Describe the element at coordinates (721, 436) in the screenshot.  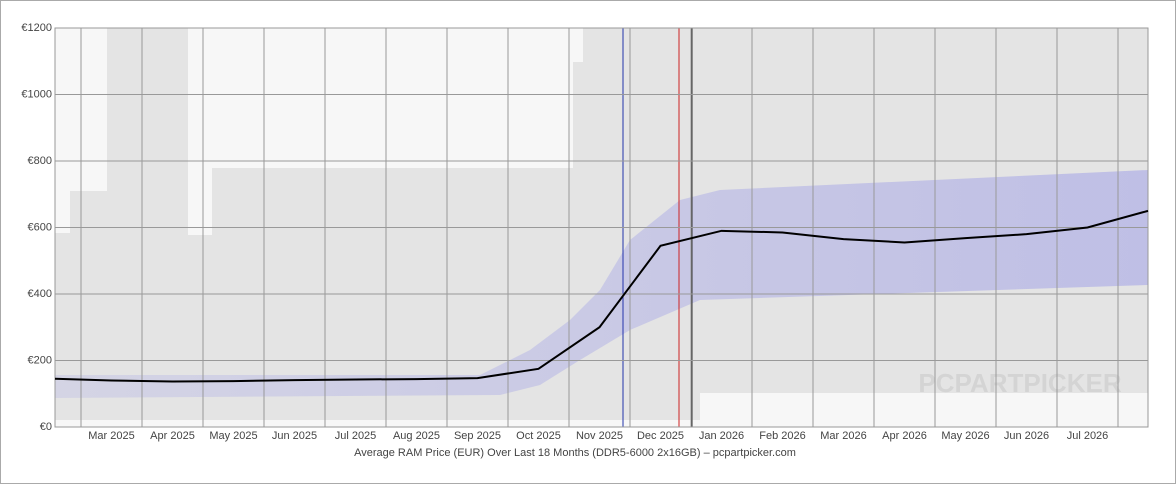
I see `x-tick-label: Jan 2026` at that location.